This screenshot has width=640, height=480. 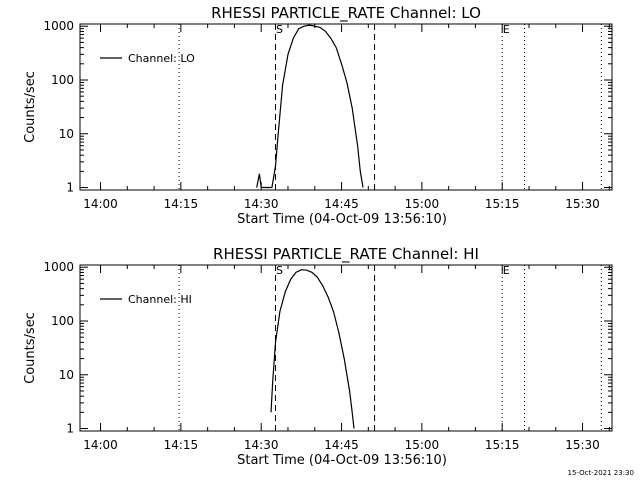 I want to click on legend-entry: Channel: HI, so click(x=160, y=299).